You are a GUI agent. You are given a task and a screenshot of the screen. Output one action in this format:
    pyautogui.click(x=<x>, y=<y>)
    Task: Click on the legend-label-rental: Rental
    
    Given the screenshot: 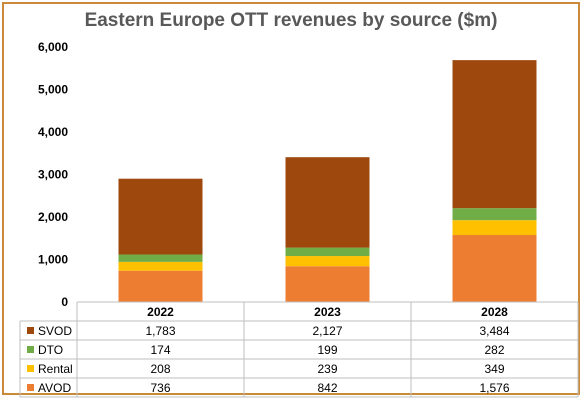 What is the action you would take?
    pyautogui.click(x=55, y=369)
    